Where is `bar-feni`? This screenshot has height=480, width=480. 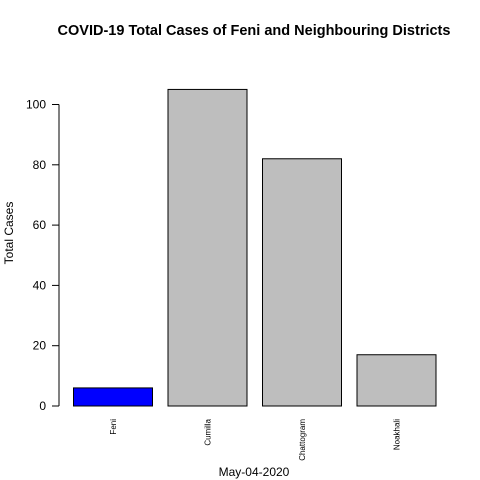
bar-feni is located at coordinates (113, 397).